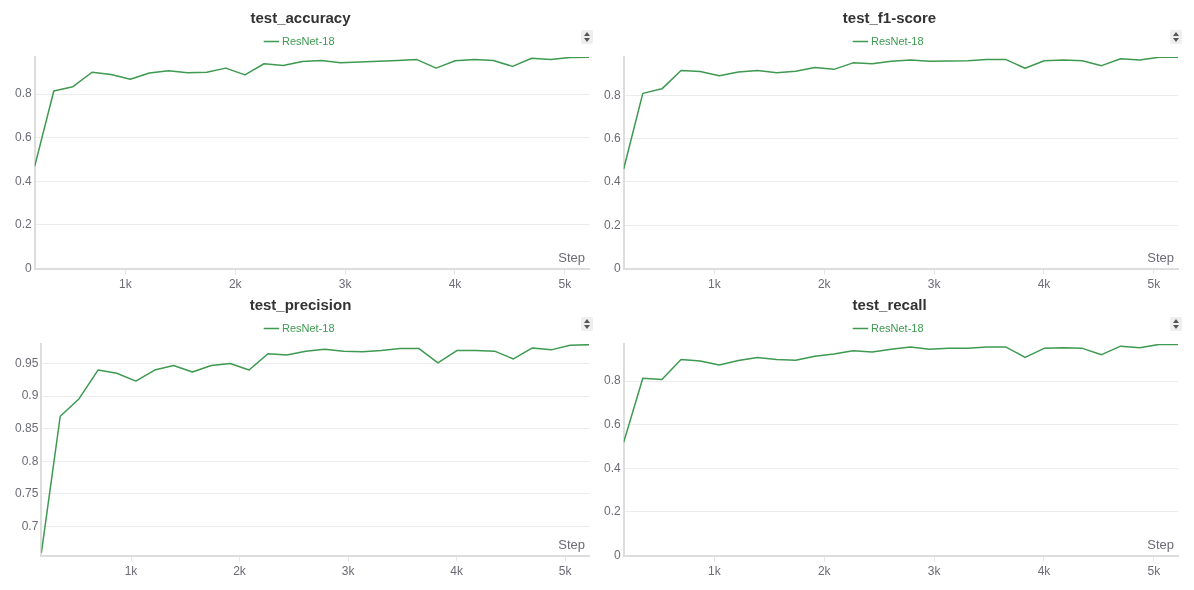 The image size is (1194, 590). I want to click on y-tick-label: 0.9, so click(30, 395).